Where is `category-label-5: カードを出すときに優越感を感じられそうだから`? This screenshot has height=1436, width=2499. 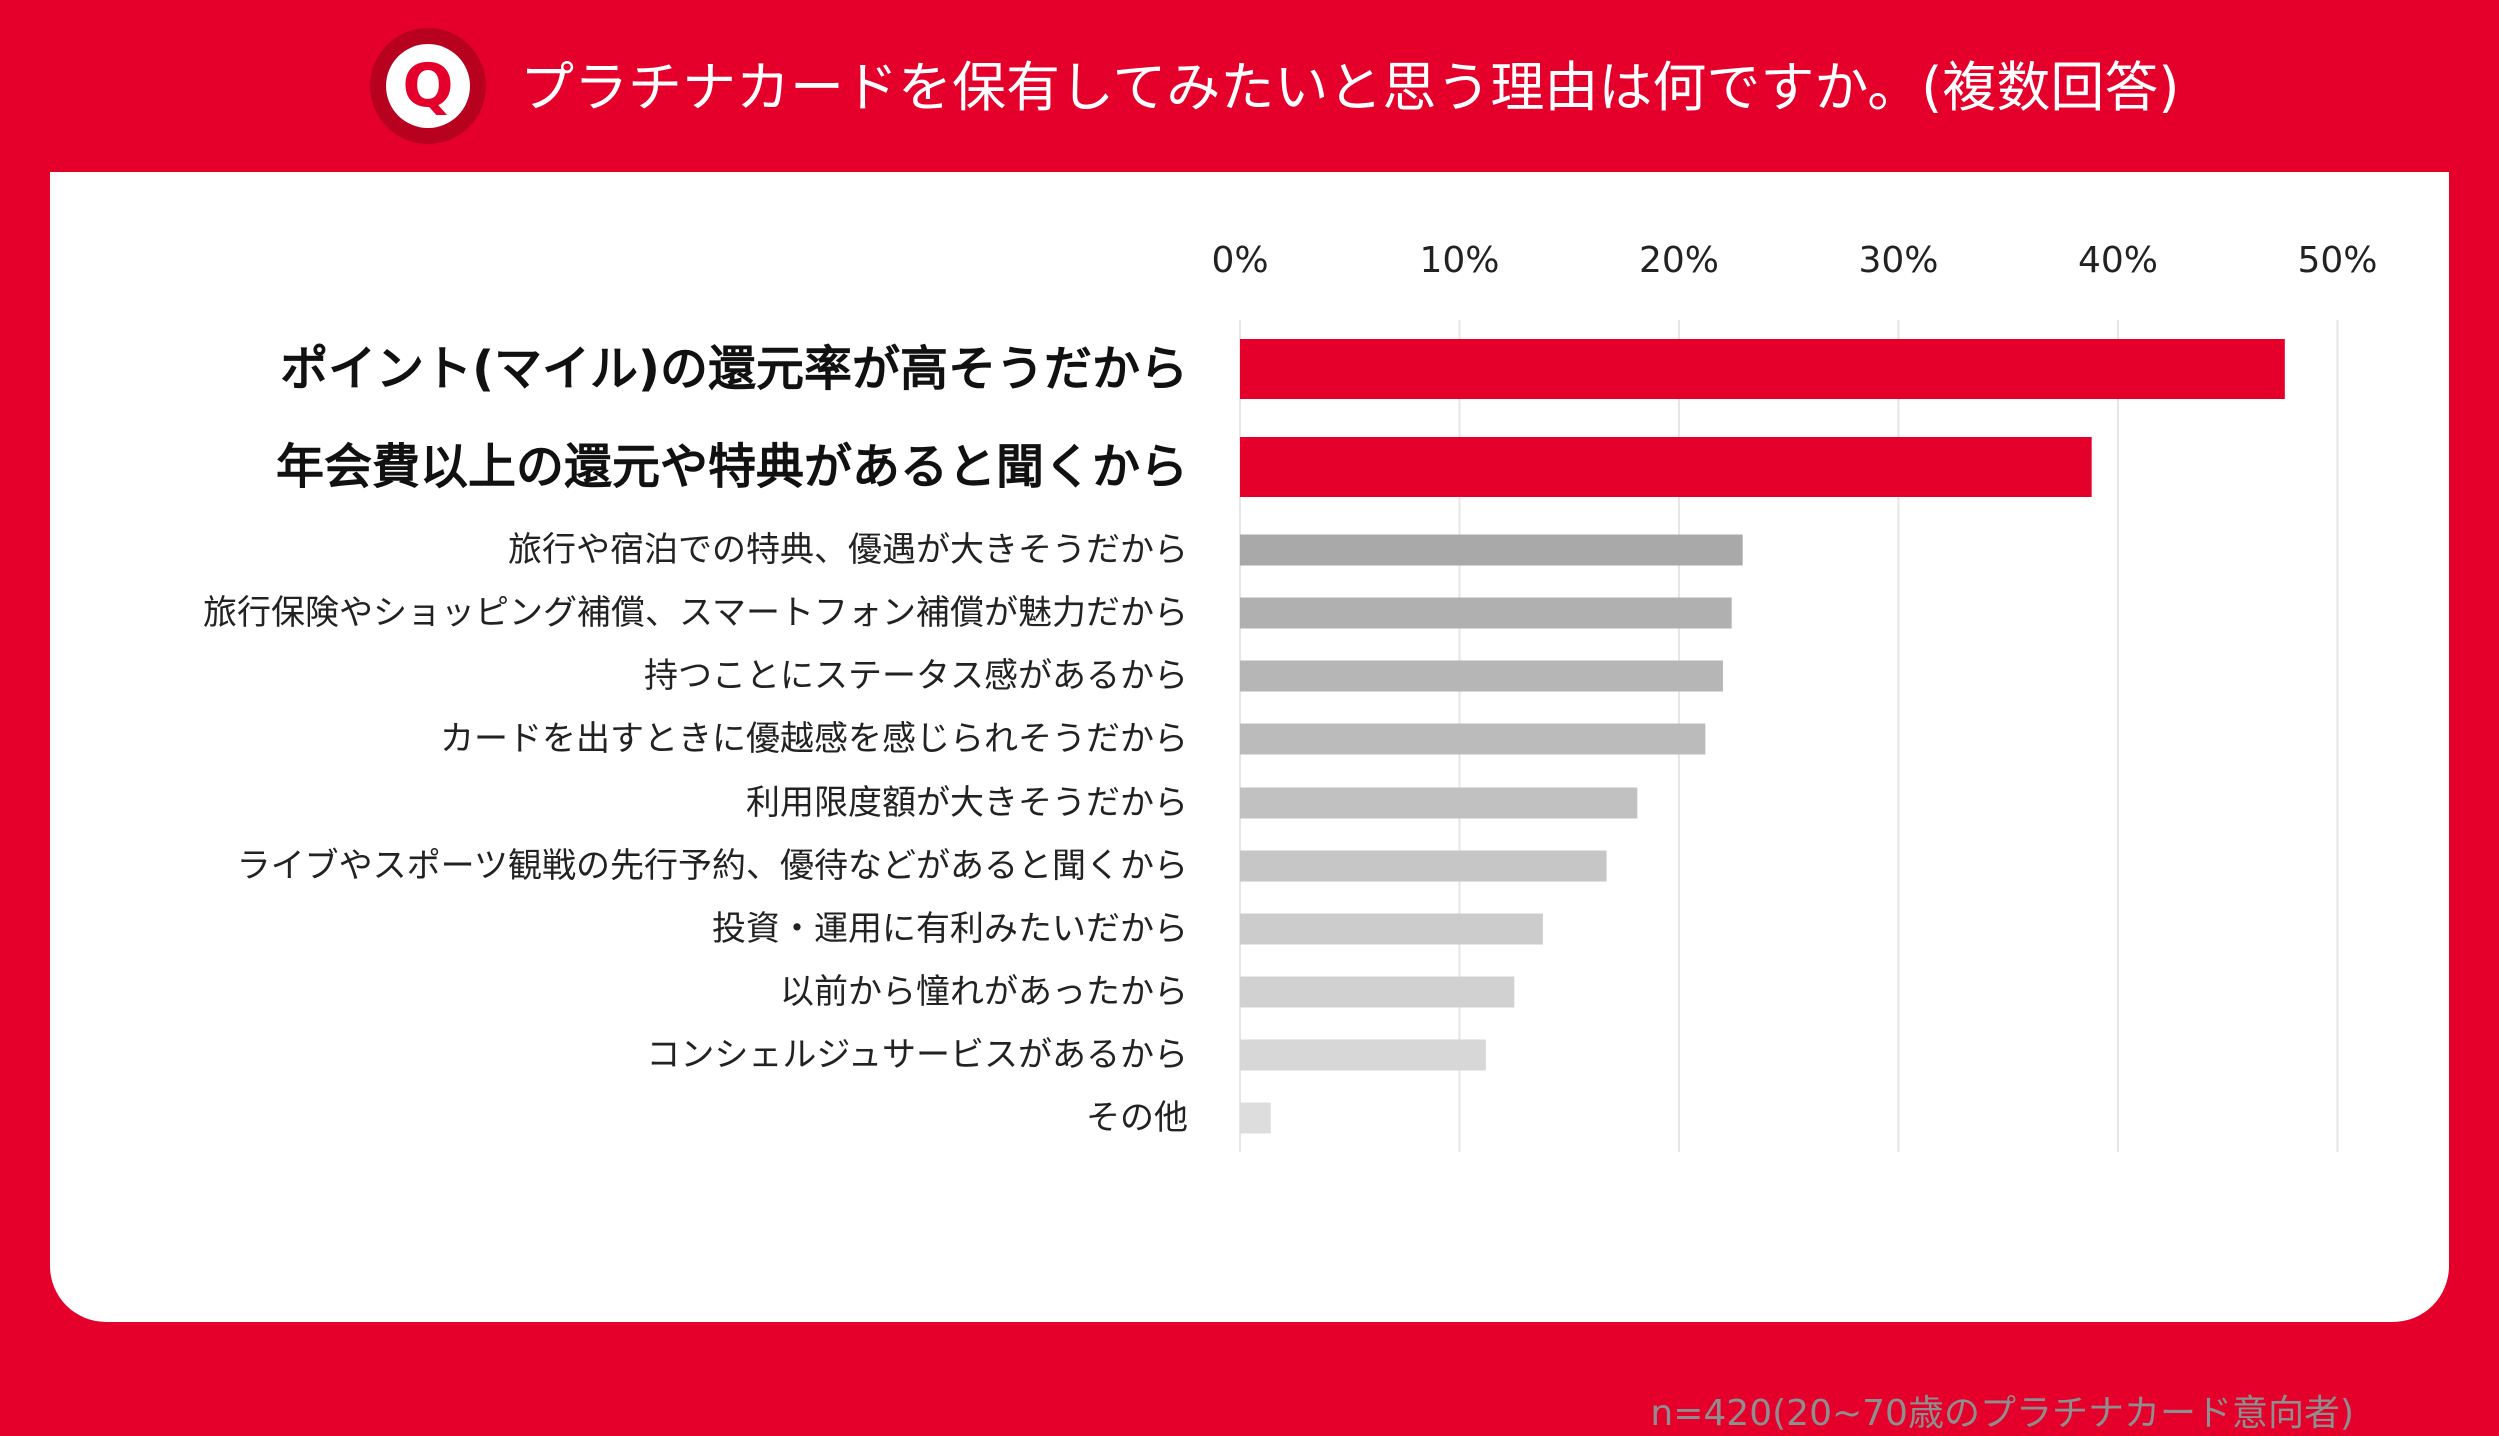 category-label-5: カードを出すときに優越感を感じられそうだから is located at coordinates (814, 739).